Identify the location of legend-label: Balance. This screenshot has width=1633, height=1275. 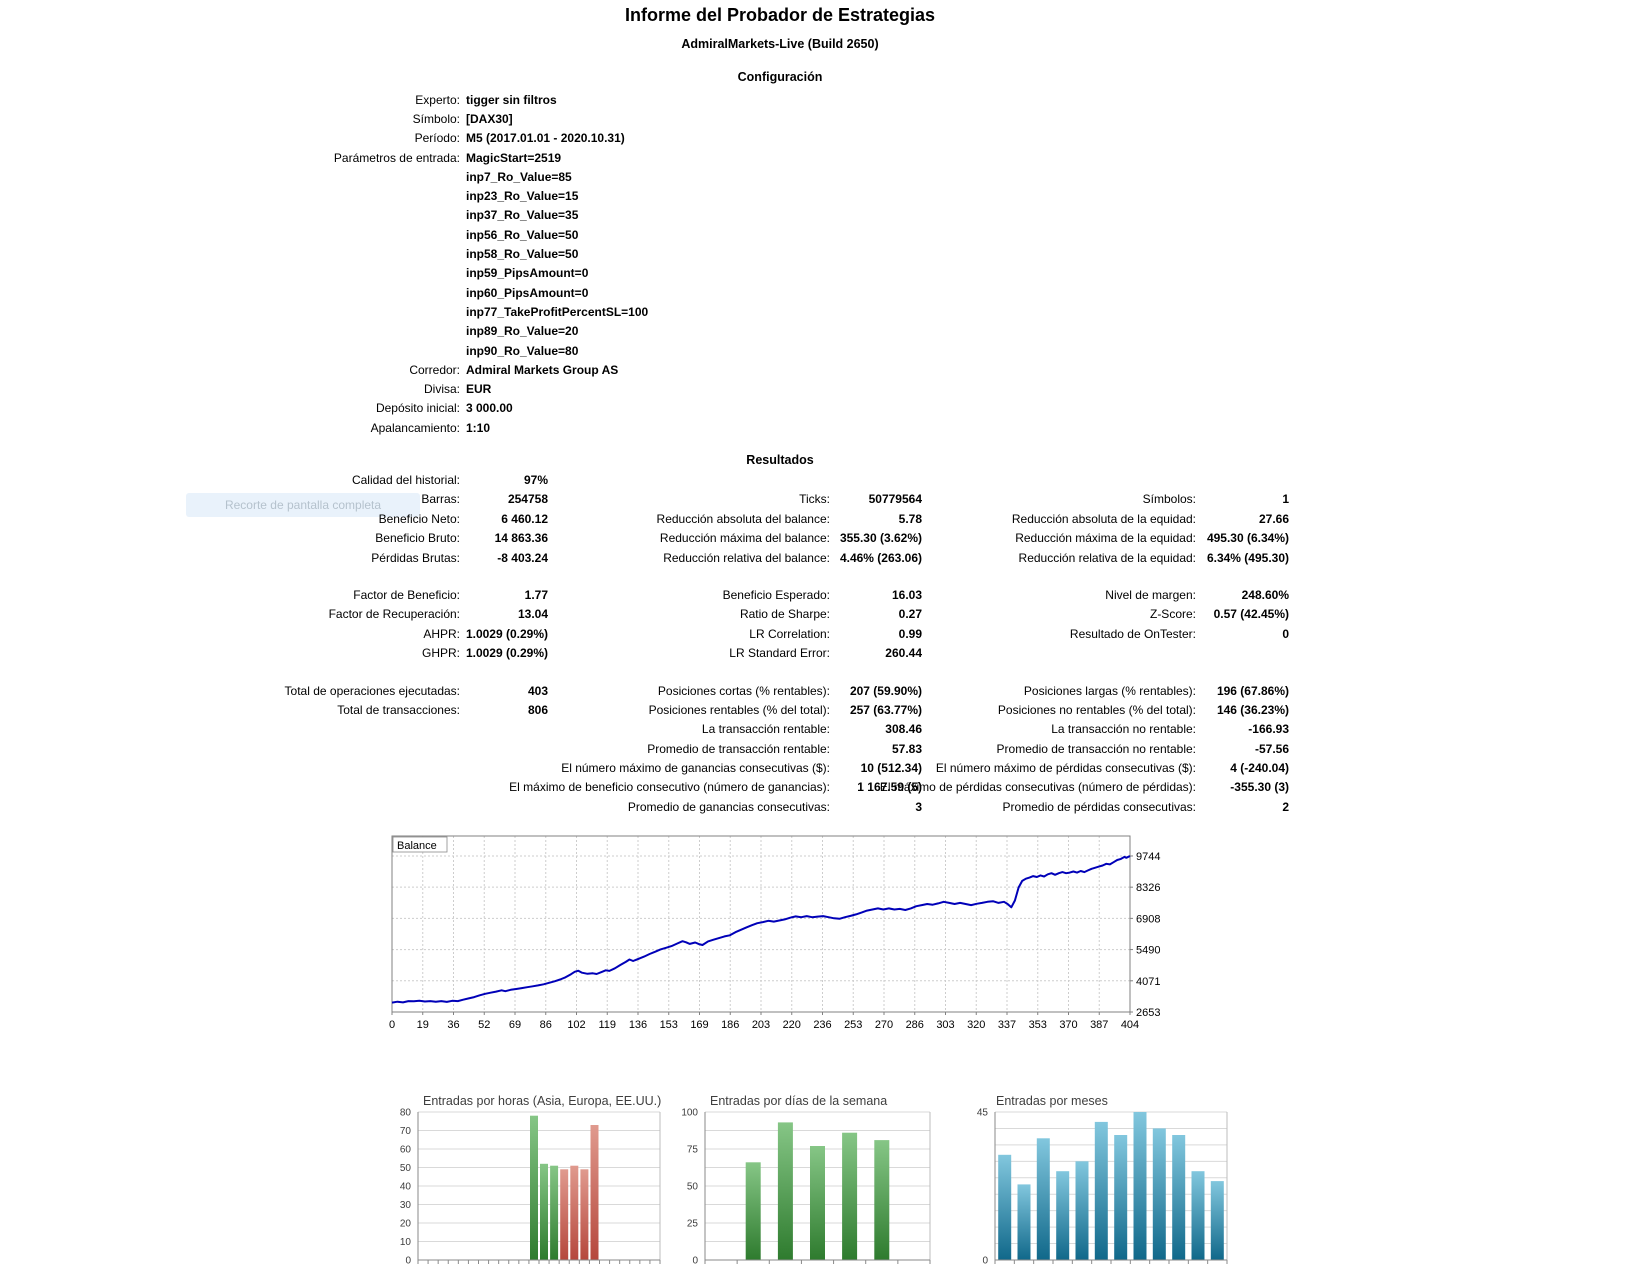
(417, 846).